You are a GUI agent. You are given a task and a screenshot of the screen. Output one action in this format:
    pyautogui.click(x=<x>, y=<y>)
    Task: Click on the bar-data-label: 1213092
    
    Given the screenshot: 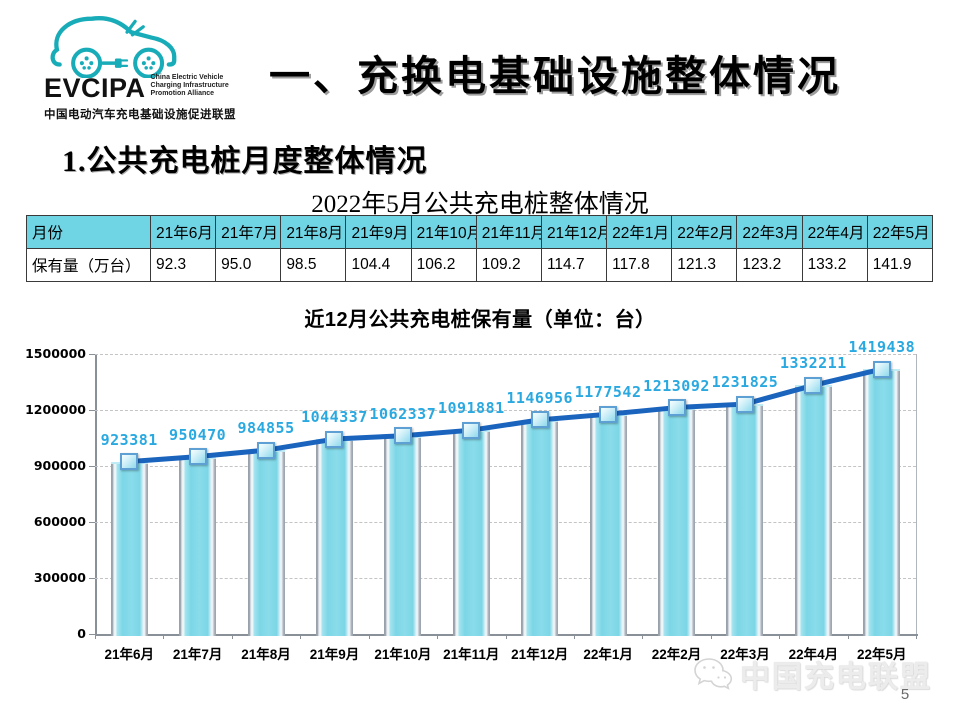 What is the action you would take?
    pyautogui.click(x=676, y=385)
    